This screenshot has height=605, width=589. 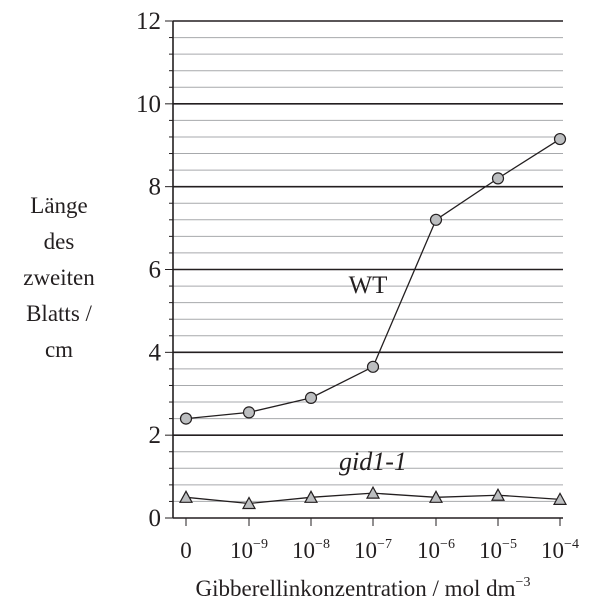 I want to click on x-tick-label: 10⁻⁴, so click(x=560, y=550).